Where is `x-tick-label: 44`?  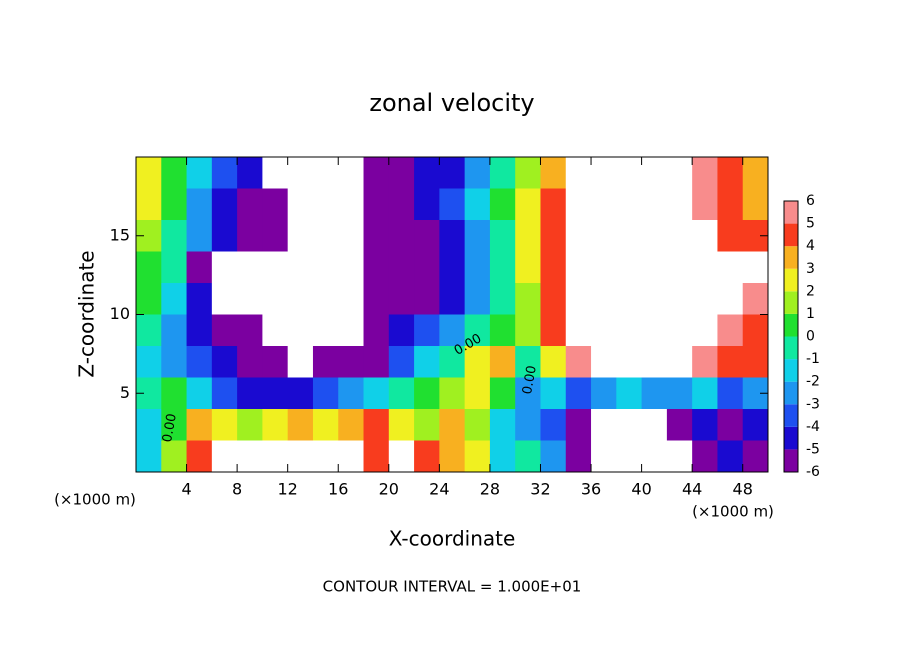 x-tick-label: 44 is located at coordinates (692, 489).